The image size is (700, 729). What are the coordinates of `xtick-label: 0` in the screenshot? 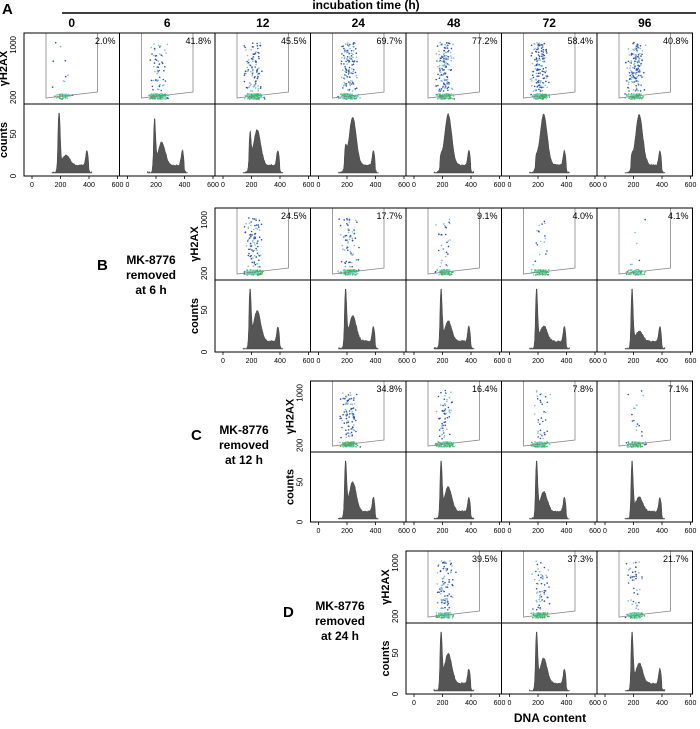 It's located at (319, 531).